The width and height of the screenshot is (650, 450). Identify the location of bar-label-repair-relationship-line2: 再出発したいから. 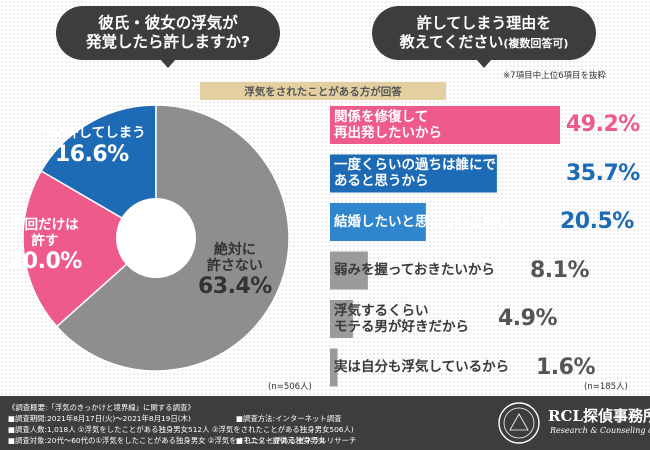
(388, 132).